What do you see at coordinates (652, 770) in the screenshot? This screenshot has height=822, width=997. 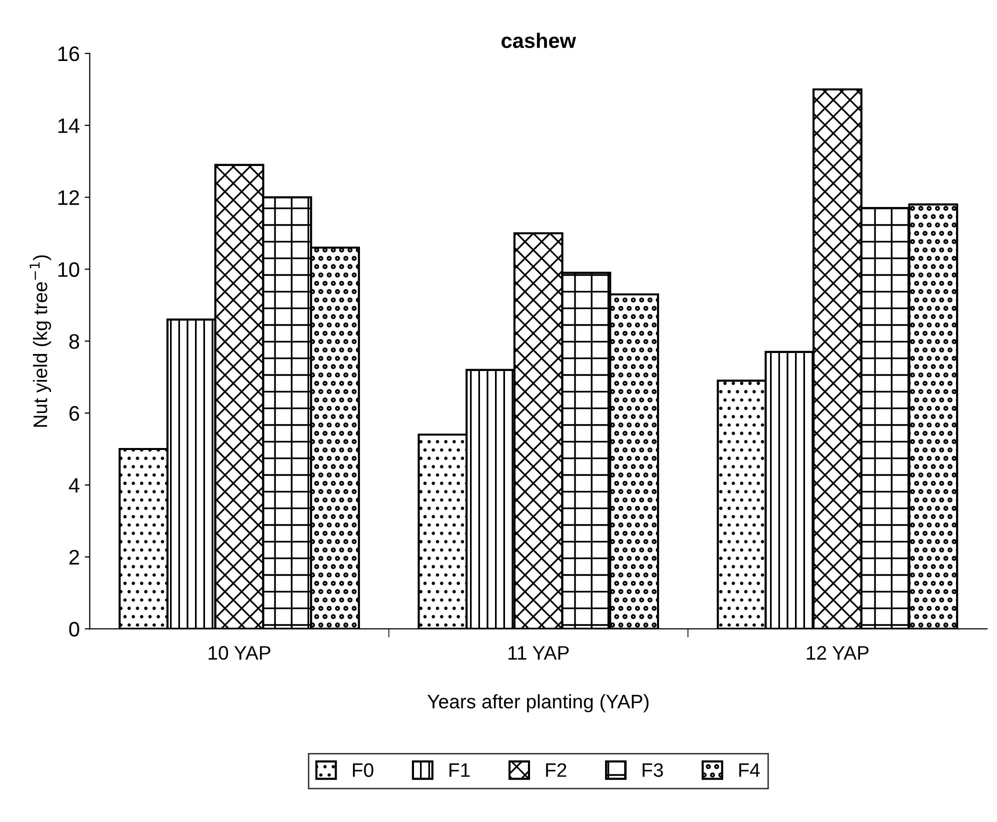 I see `legend-label: F3` at bounding box center [652, 770].